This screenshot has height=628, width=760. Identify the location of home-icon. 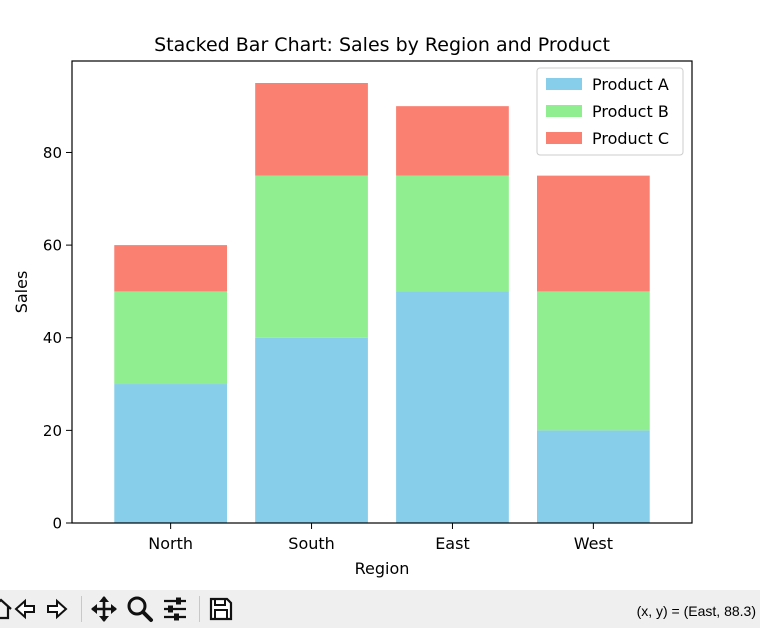
(6, 609).